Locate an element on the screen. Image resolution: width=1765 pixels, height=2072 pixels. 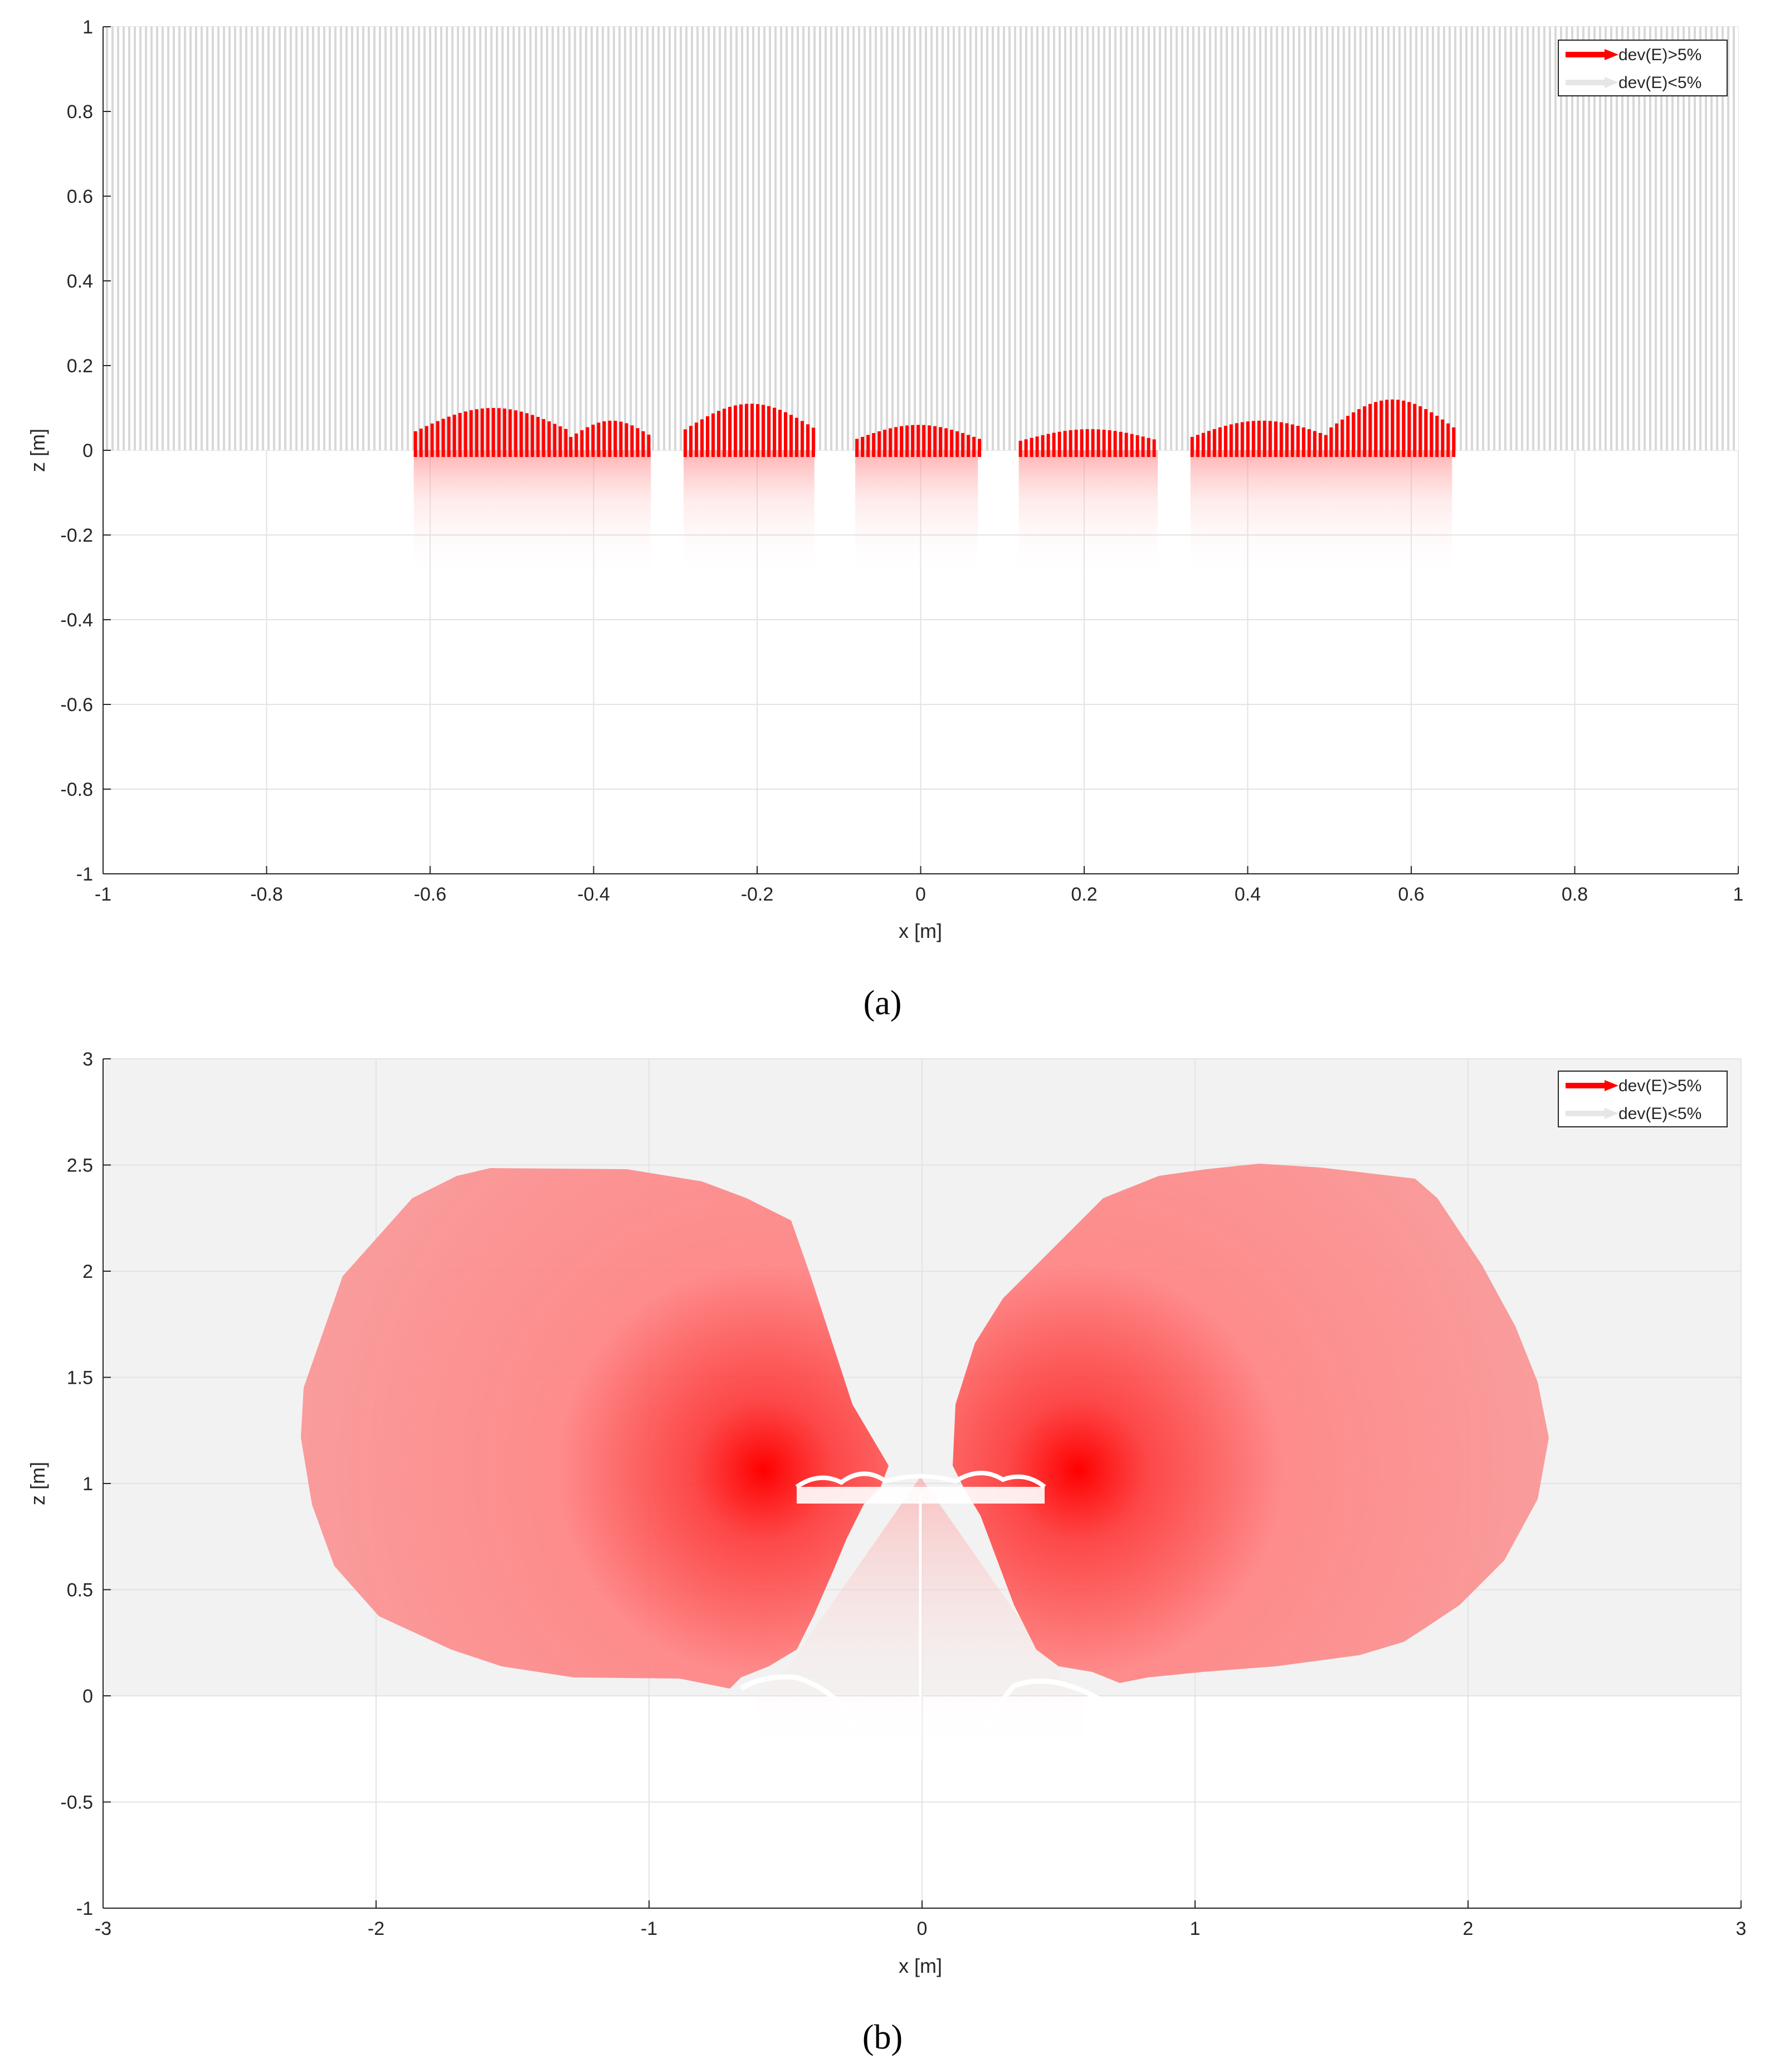
y-tick-label-a: -0.4 is located at coordinates (76, 620).